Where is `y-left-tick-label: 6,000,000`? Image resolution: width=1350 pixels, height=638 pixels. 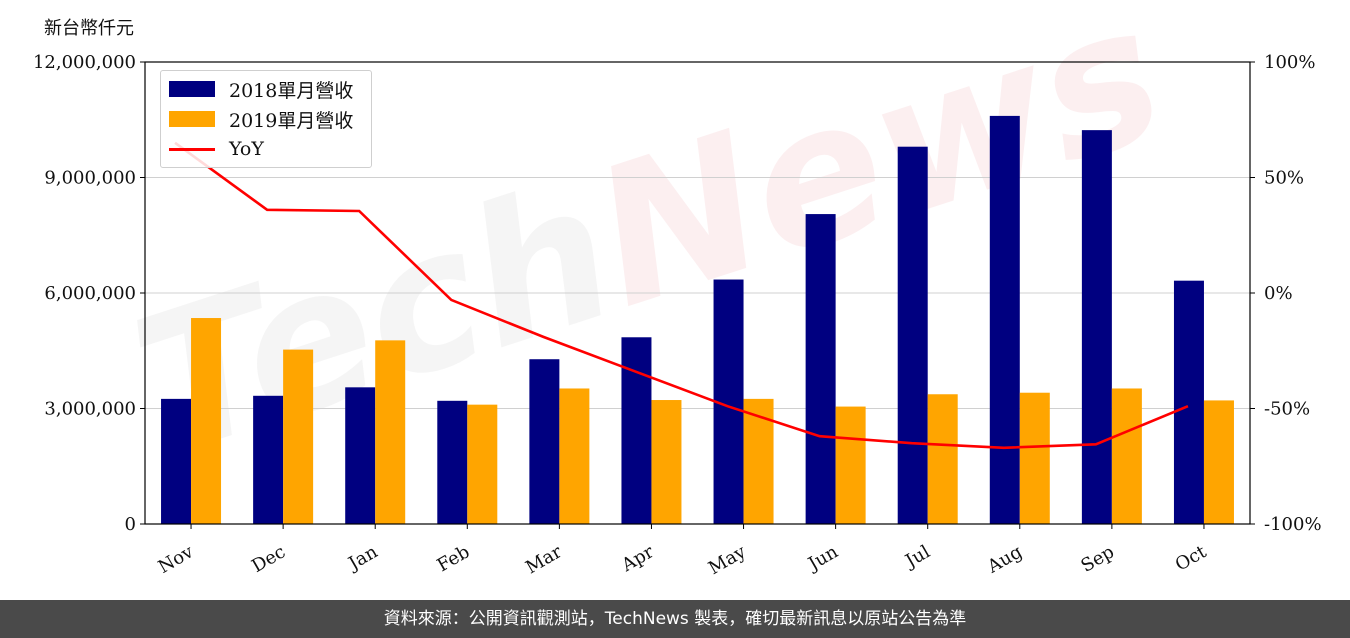 y-left-tick-label: 6,000,000 is located at coordinates (90, 293).